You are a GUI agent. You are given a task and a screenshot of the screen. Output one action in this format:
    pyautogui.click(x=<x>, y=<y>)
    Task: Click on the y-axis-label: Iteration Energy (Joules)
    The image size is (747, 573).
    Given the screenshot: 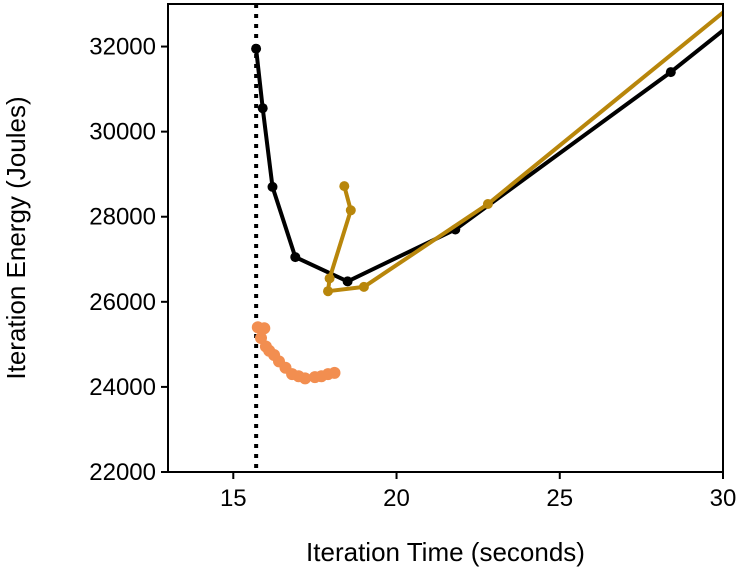 What is the action you would take?
    pyautogui.click(x=16, y=237)
    